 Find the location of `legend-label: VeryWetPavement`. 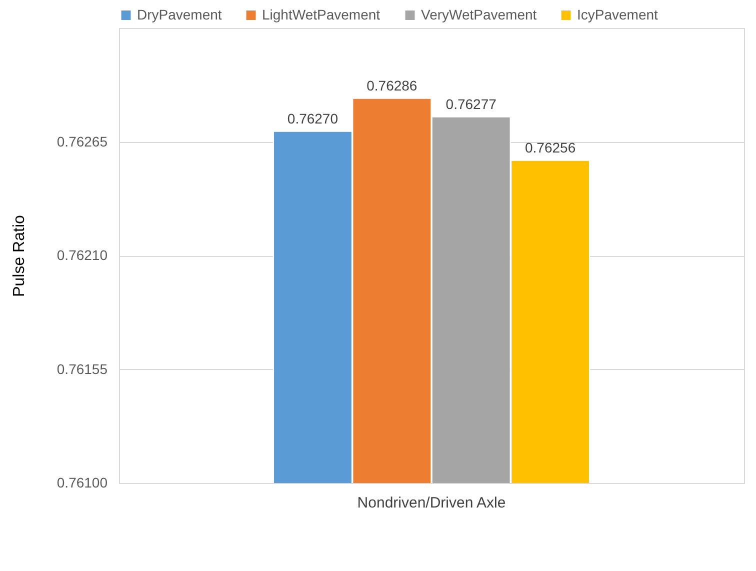

legend-label: VeryWetPavement is located at coordinates (479, 14).